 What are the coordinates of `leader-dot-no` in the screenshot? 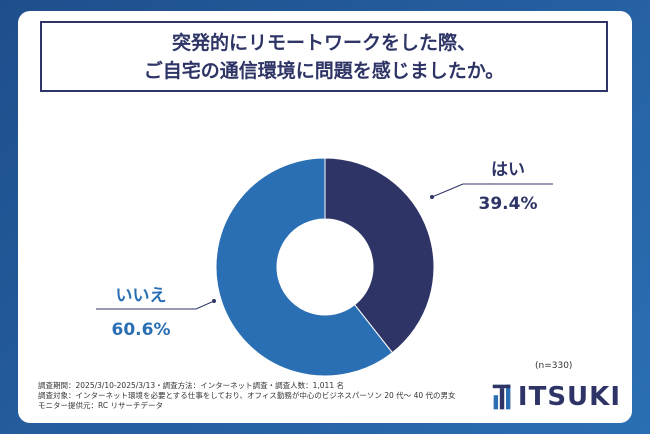 It's located at (214, 301).